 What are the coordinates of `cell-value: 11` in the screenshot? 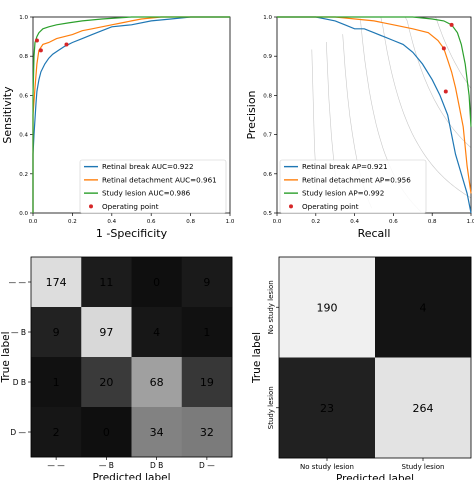 It's located at (106, 282).